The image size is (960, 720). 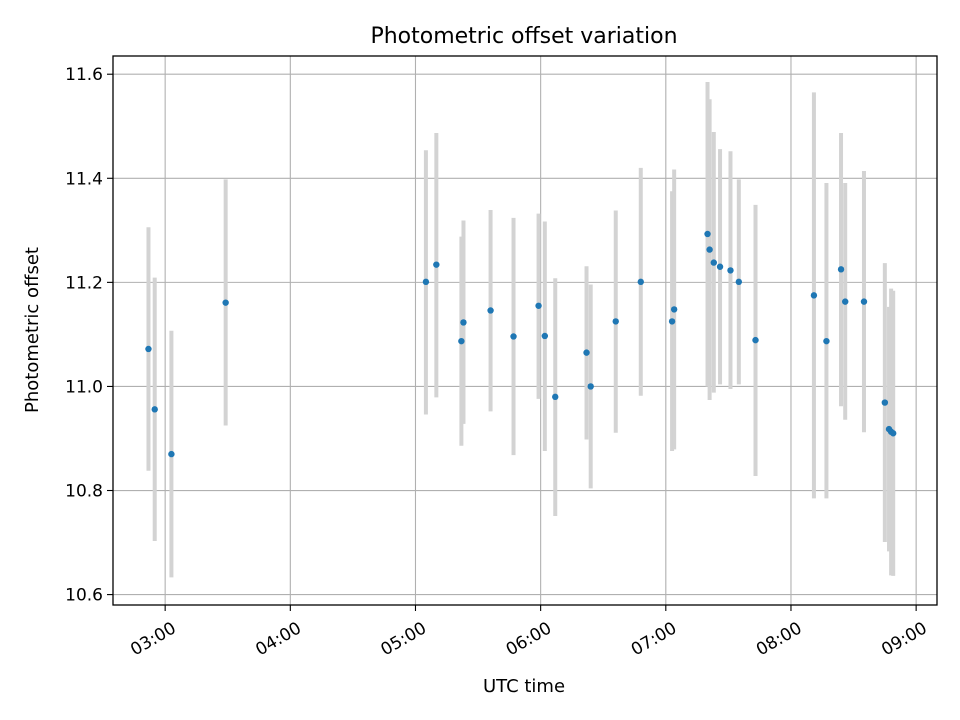 What do you see at coordinates (84, 596) in the screenshot?
I see `y-tick-label: 10.6` at bounding box center [84, 596].